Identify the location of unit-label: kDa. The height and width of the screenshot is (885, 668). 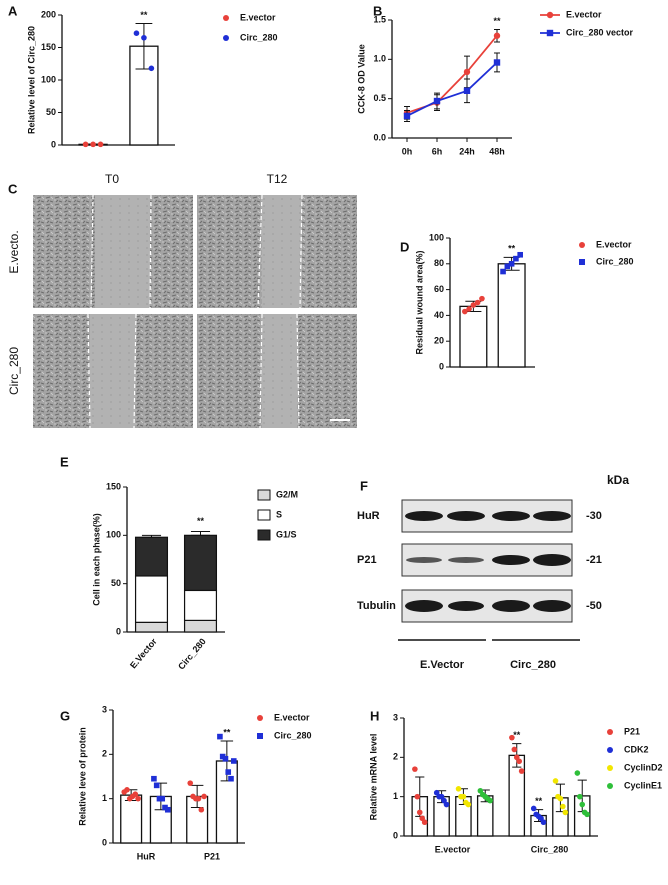
(618, 480).